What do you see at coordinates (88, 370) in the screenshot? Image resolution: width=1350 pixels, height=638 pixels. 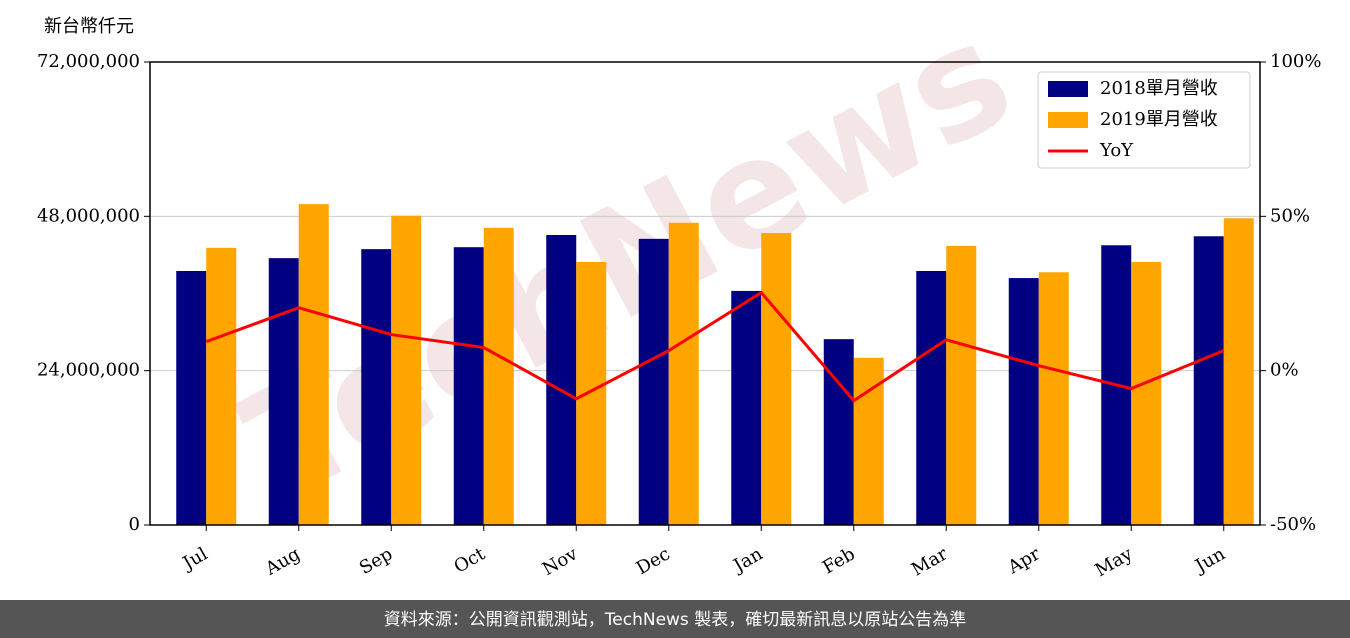 I see `y-tick-label: 24,000,000` at bounding box center [88, 370].